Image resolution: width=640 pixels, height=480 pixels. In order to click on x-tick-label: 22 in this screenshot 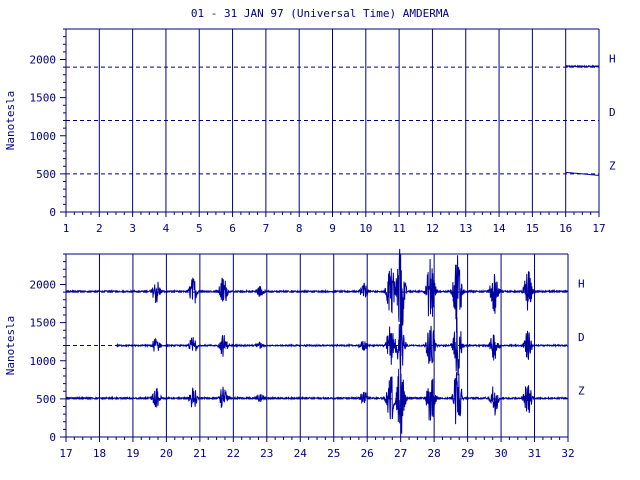, I will do `click(233, 453)`.